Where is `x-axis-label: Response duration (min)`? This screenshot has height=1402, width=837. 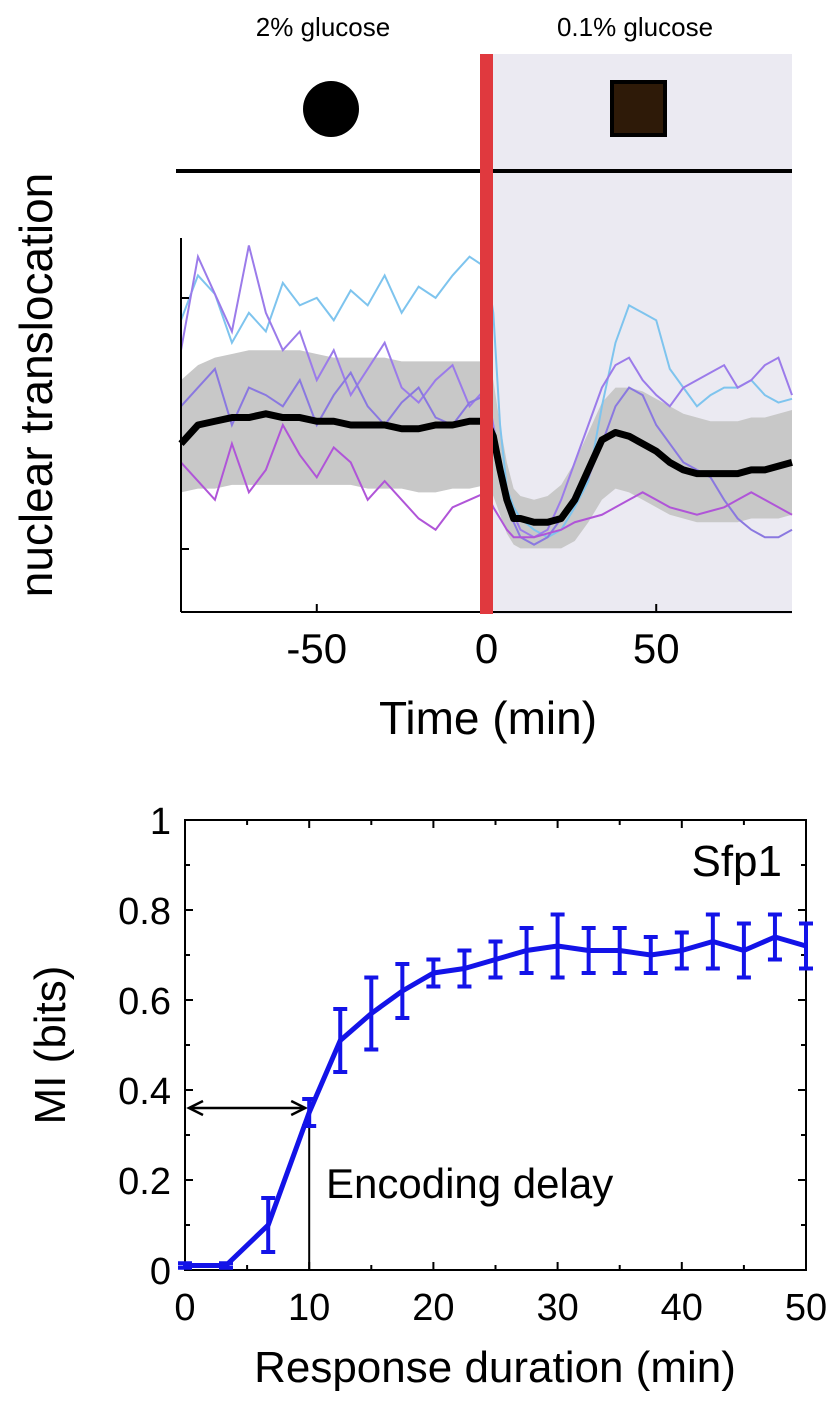
x-axis-label: Response duration (min) is located at coordinates (495, 1367).